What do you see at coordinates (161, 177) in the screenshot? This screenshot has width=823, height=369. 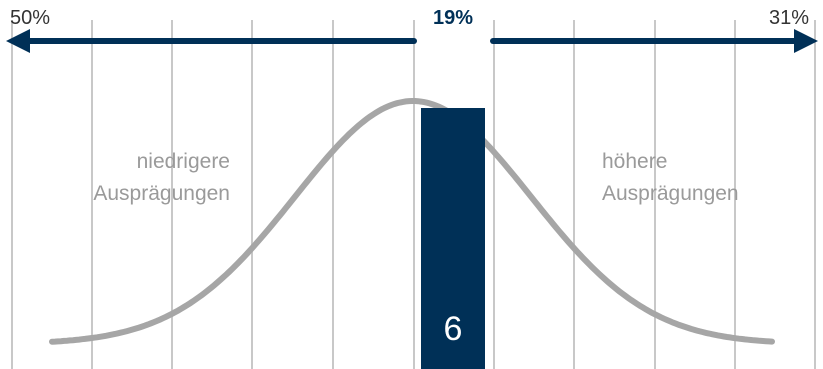 I see `lower-expressions-label: niedrigere Ausprägungen` at bounding box center [161, 177].